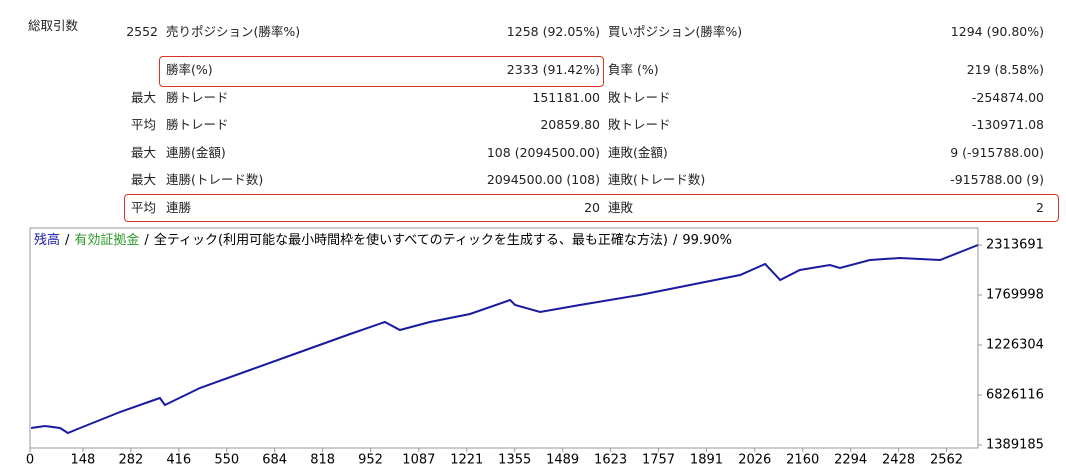 The image size is (1066, 473). What do you see at coordinates (638, 152) in the screenshot?
I see `field-name: 連敗(金額)` at bounding box center [638, 152].